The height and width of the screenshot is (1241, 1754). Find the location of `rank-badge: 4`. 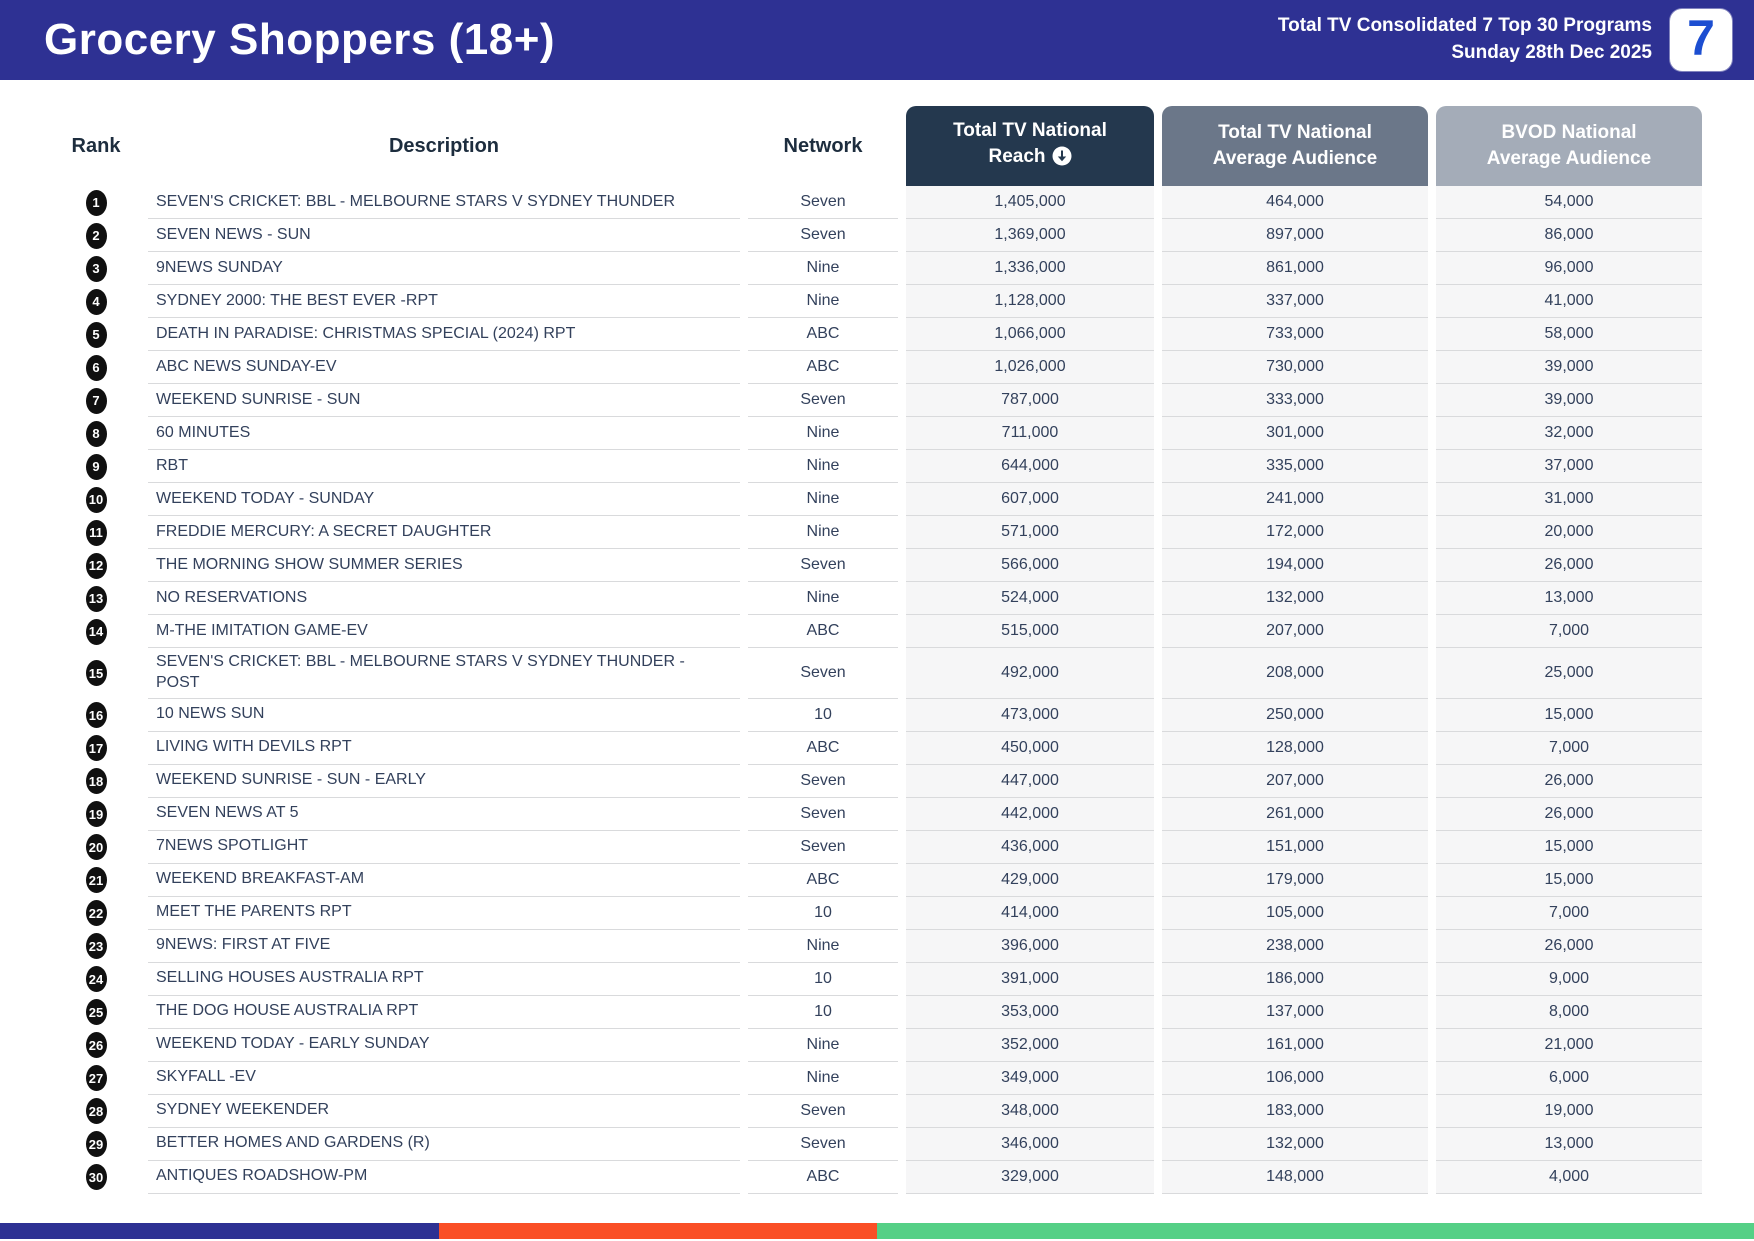

rank-badge: 4 is located at coordinates (96, 301).